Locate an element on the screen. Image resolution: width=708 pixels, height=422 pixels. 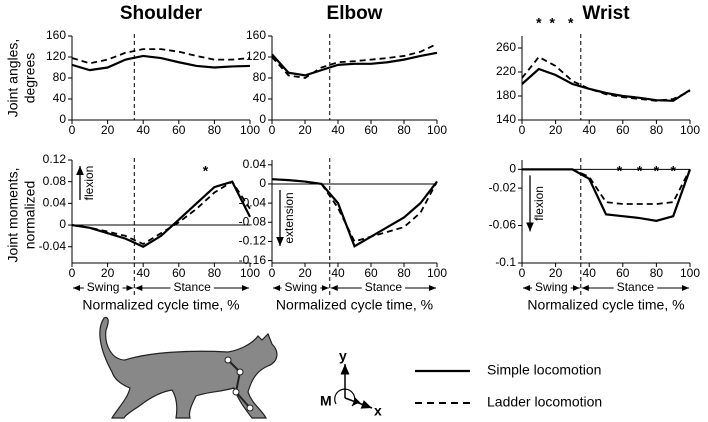
y-tick-label: -0.1 is located at coordinates (505, 262).